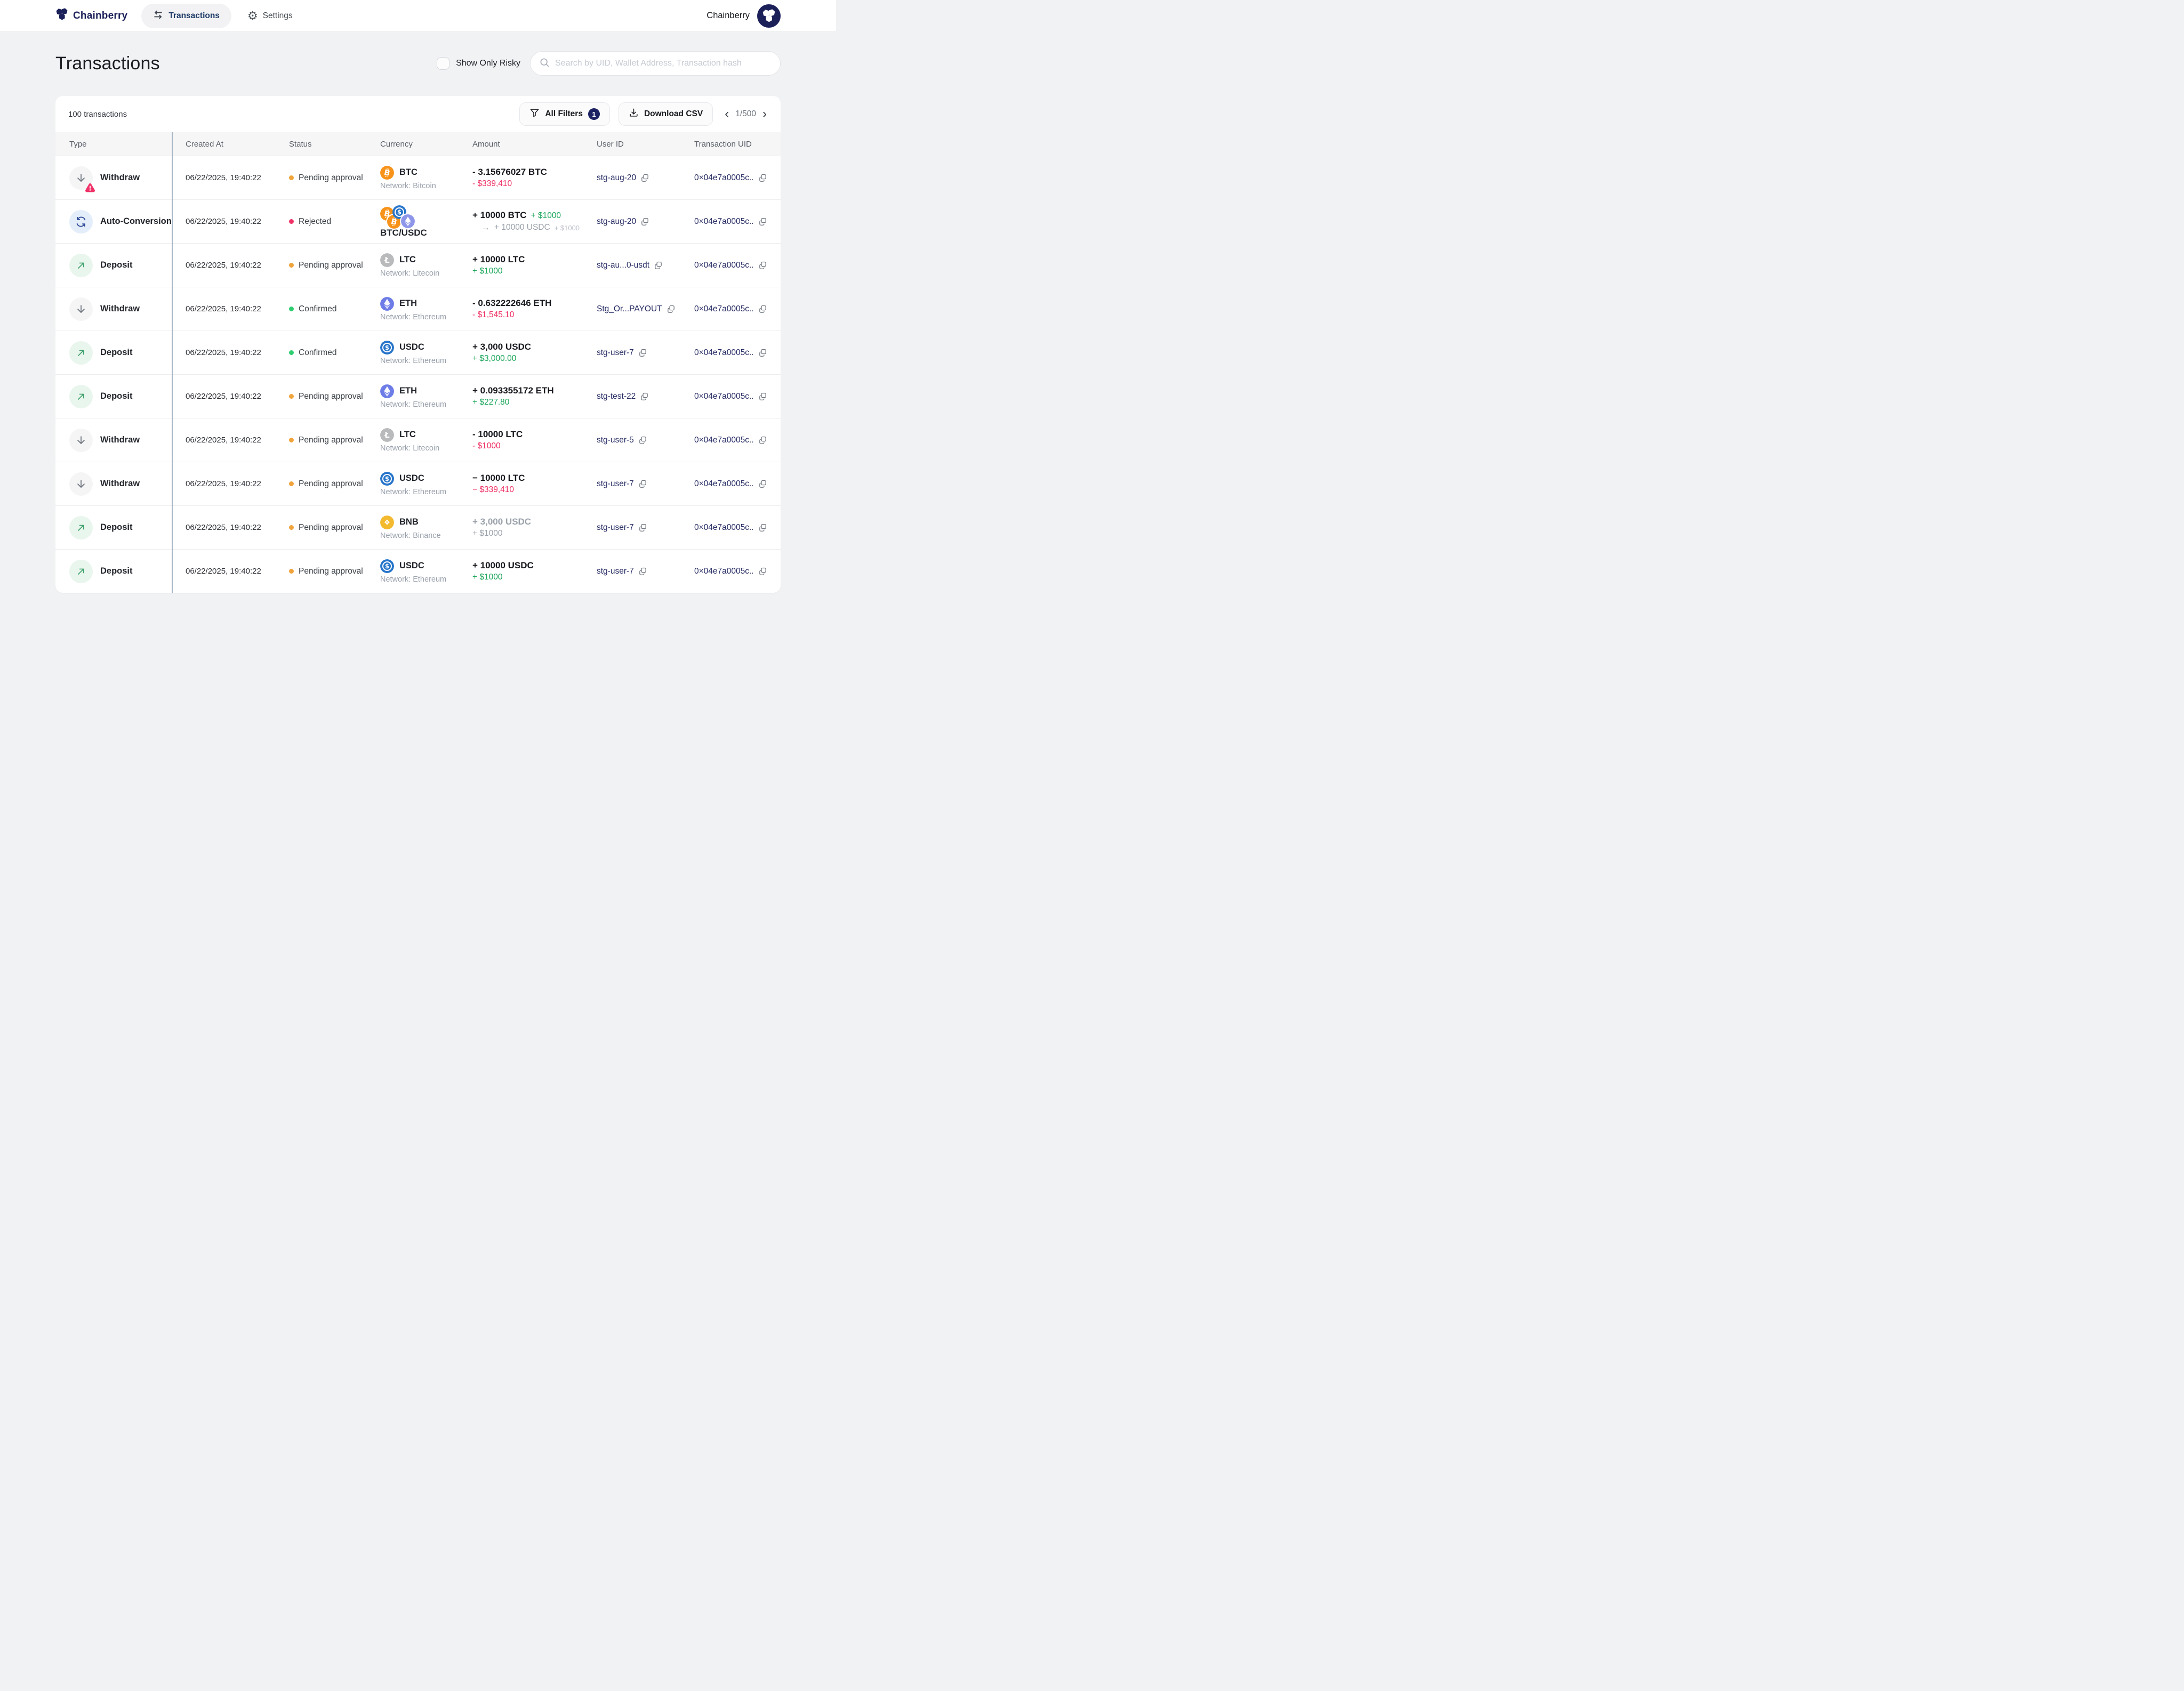  What do you see at coordinates (769, 16) in the screenshot?
I see `avatar` at bounding box center [769, 16].